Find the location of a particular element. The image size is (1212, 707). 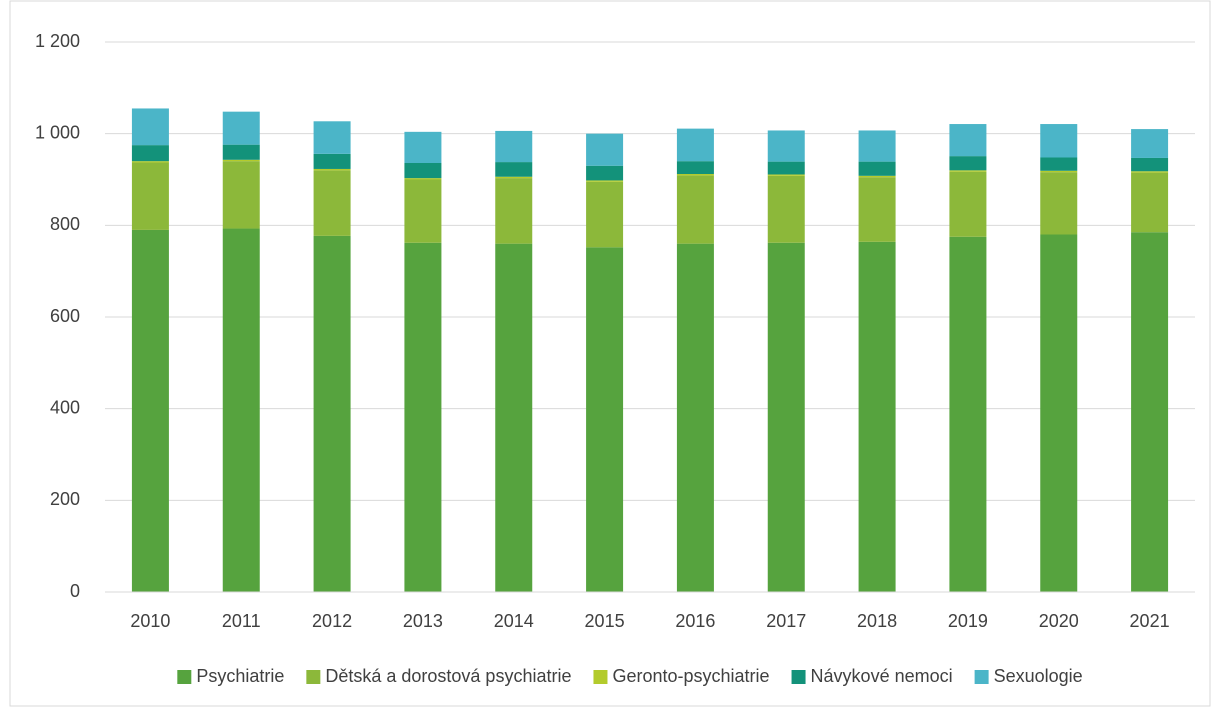

x-tick-label: 2016 is located at coordinates (695, 621).